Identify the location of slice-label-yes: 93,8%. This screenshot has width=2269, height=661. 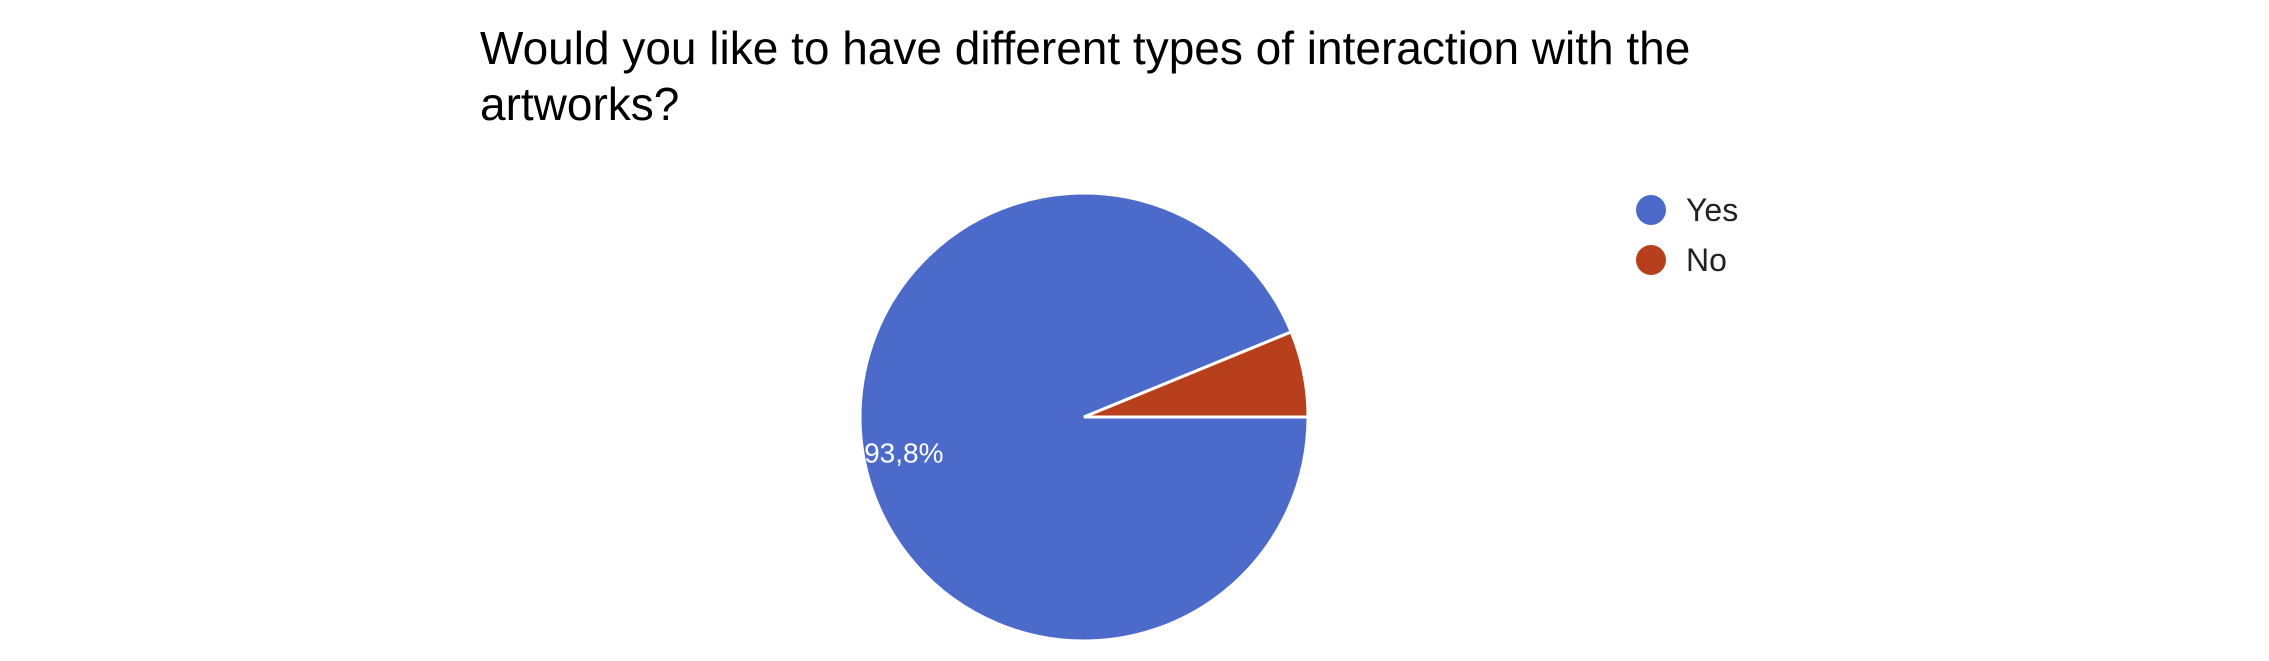
(903, 453).